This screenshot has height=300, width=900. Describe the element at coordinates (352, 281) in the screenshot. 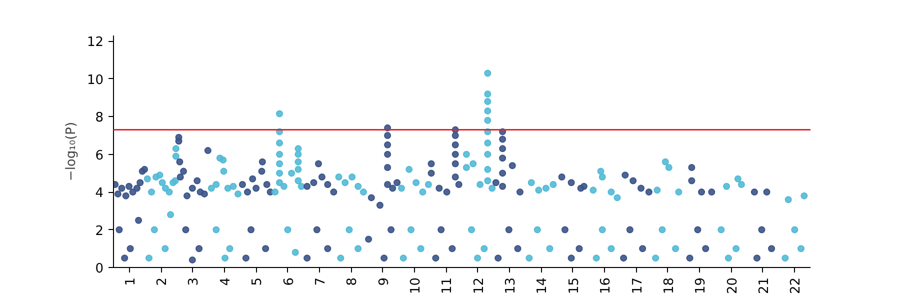

I see `x-tick-label: 8` at that location.